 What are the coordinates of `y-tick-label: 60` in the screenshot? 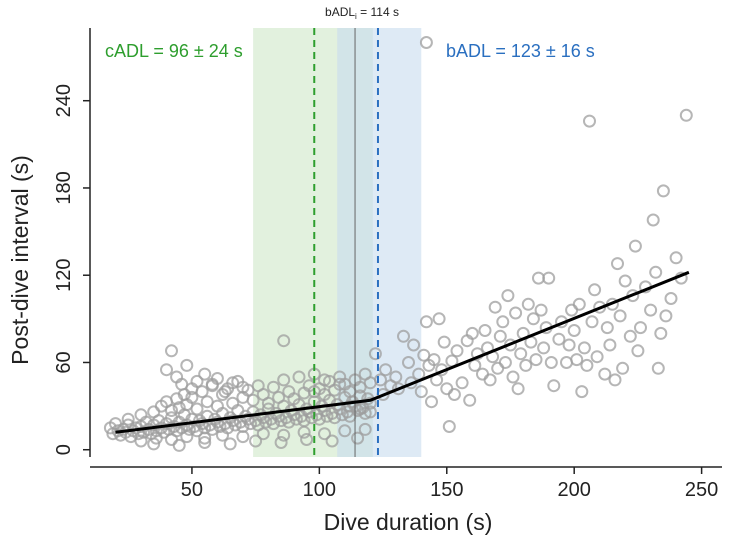 It's located at (64, 362).